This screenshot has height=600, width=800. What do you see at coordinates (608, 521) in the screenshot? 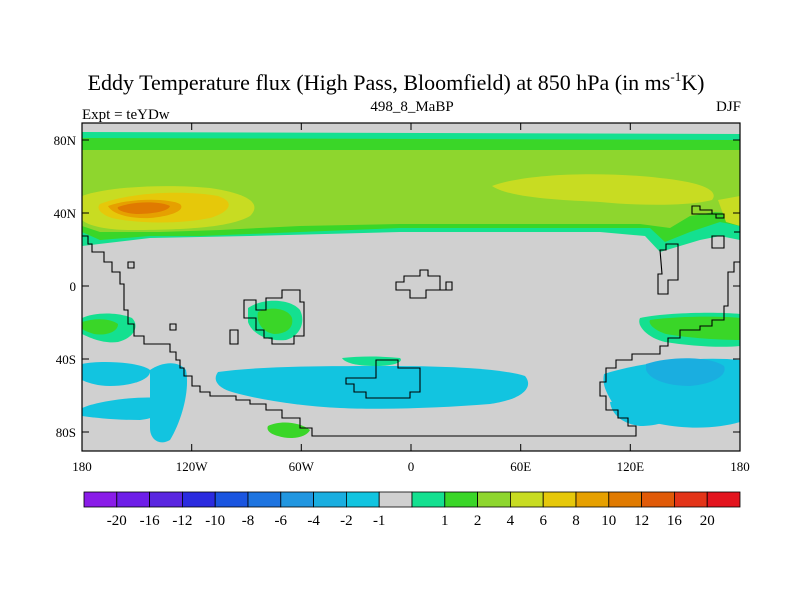
I see `colorbar-label: 10` at bounding box center [608, 521].